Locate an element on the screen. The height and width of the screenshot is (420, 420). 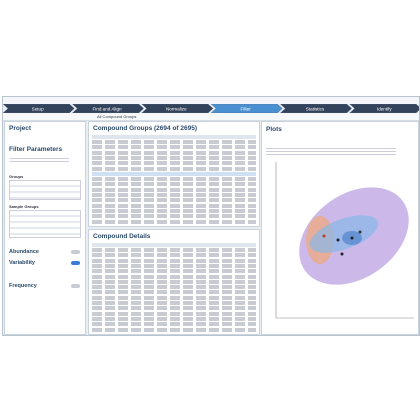
sample-groups-label: Sample Groups is located at coordinates (24, 206).